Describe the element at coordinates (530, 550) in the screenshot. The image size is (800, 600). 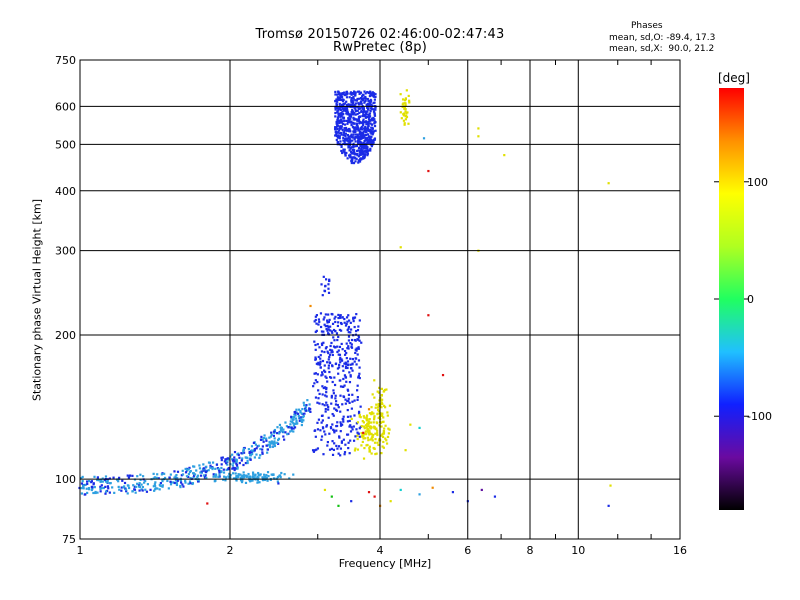
I see `x-tick-label: 8` at that location.